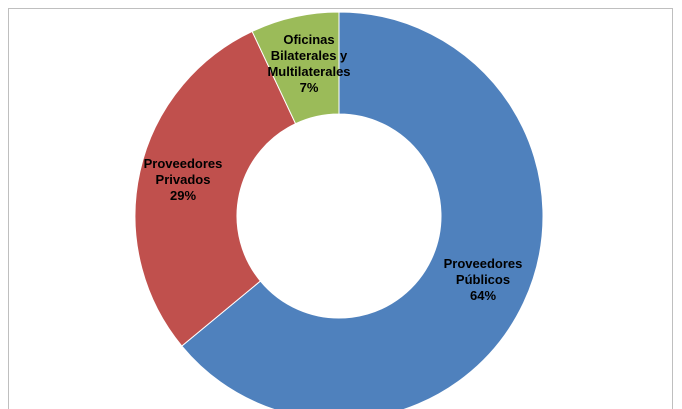 This screenshot has width=682, height=409. I want to click on slice-label: Proveedores Públicos 64%, so click(483, 280).